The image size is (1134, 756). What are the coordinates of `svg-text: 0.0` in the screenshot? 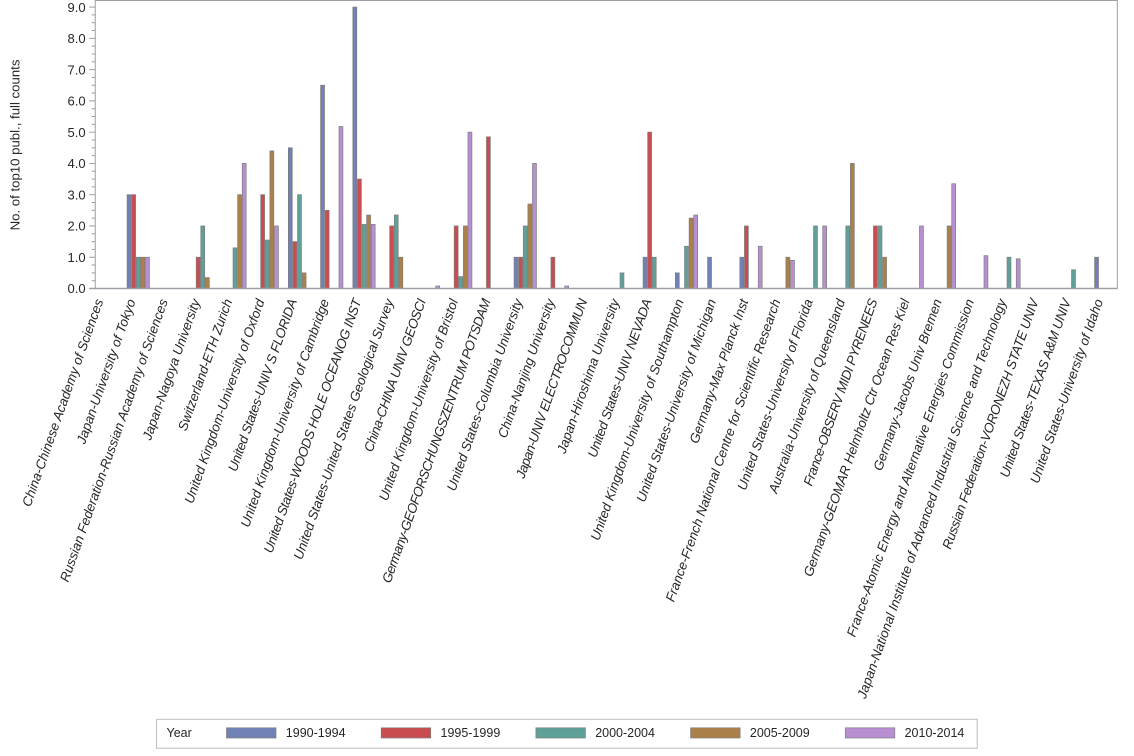 It's located at (77, 288).